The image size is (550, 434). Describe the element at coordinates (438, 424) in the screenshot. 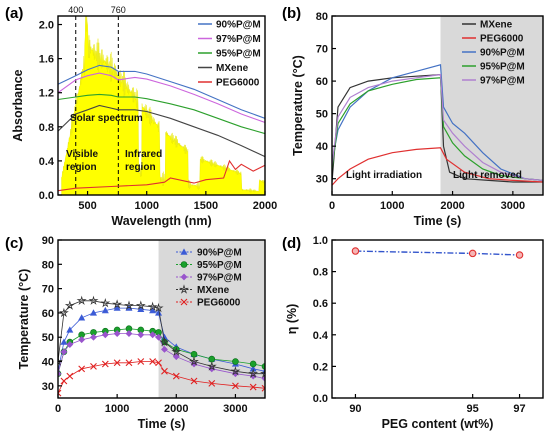

I see `x-axis-title: PEG content (wt%)` at that location.